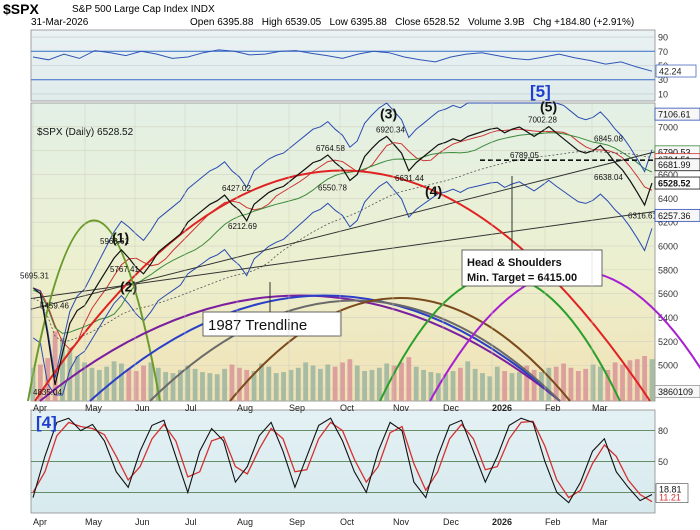  Describe the element at coordinates (257, 325) in the screenshot. I see `trendline-annotation: 1987 Trendline` at that location.